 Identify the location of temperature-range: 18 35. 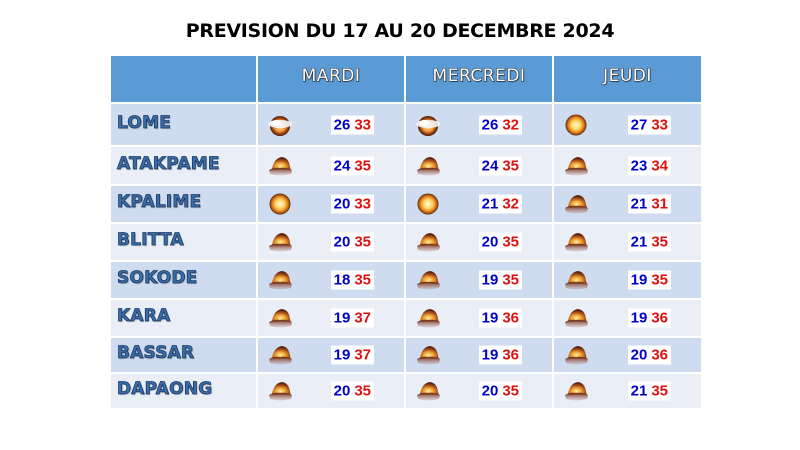
(352, 280).